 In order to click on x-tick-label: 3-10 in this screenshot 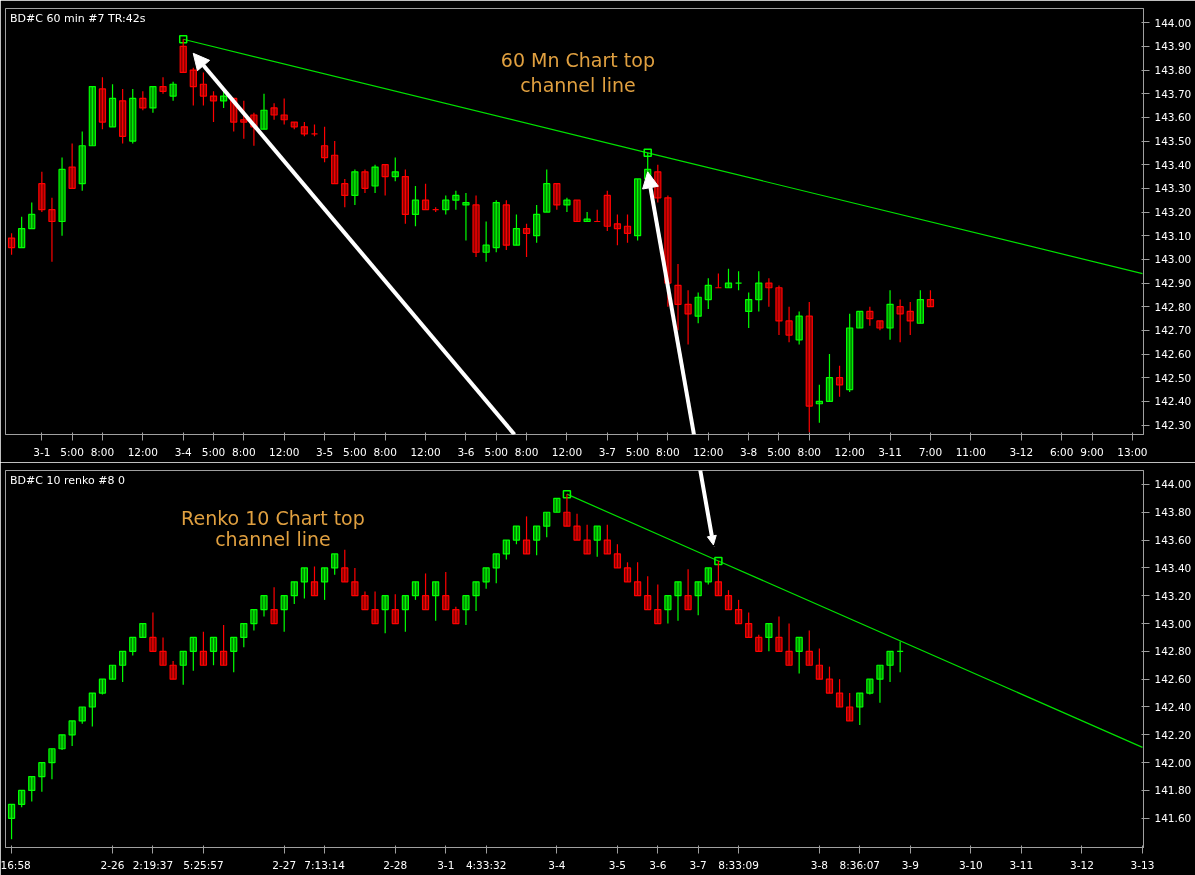, I will do `click(970, 864)`.